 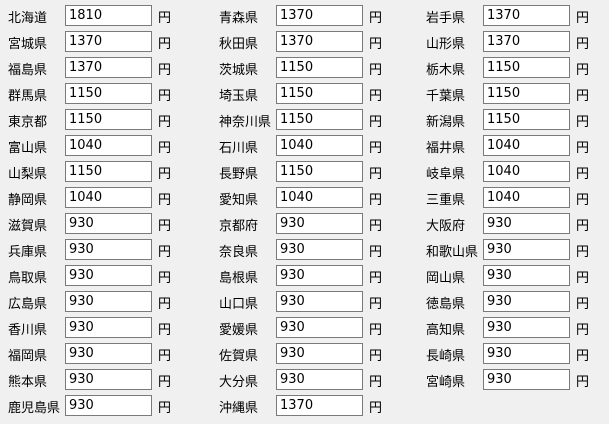 What do you see at coordinates (446, 356) in the screenshot?
I see `prefecture-label: 長崎県` at bounding box center [446, 356].